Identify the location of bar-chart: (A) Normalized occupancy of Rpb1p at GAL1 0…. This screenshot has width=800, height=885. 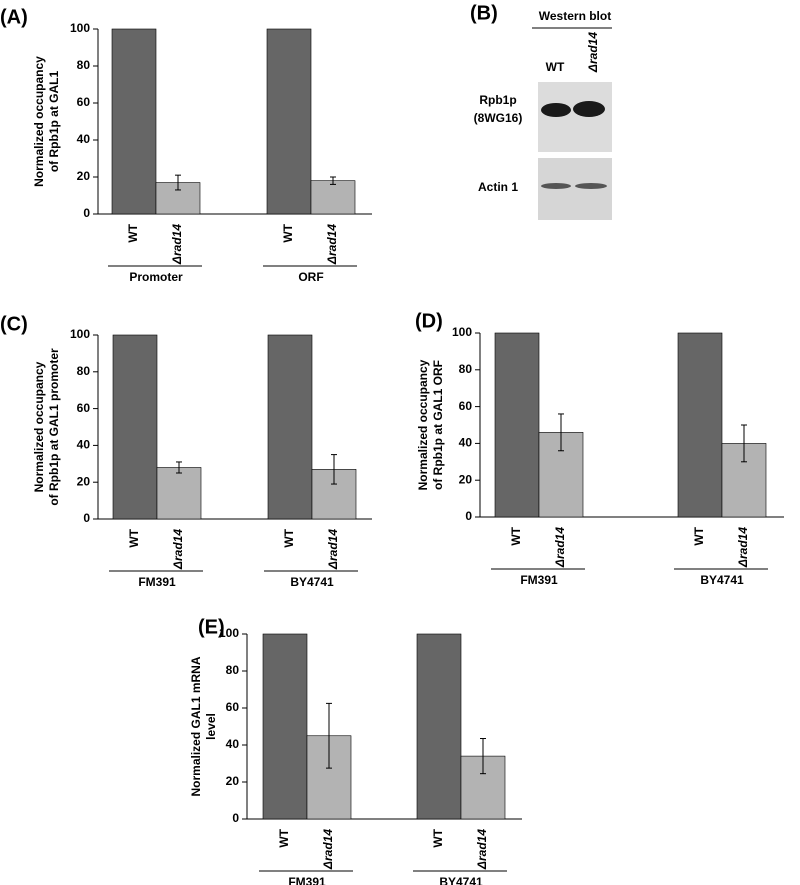
(186, 145).